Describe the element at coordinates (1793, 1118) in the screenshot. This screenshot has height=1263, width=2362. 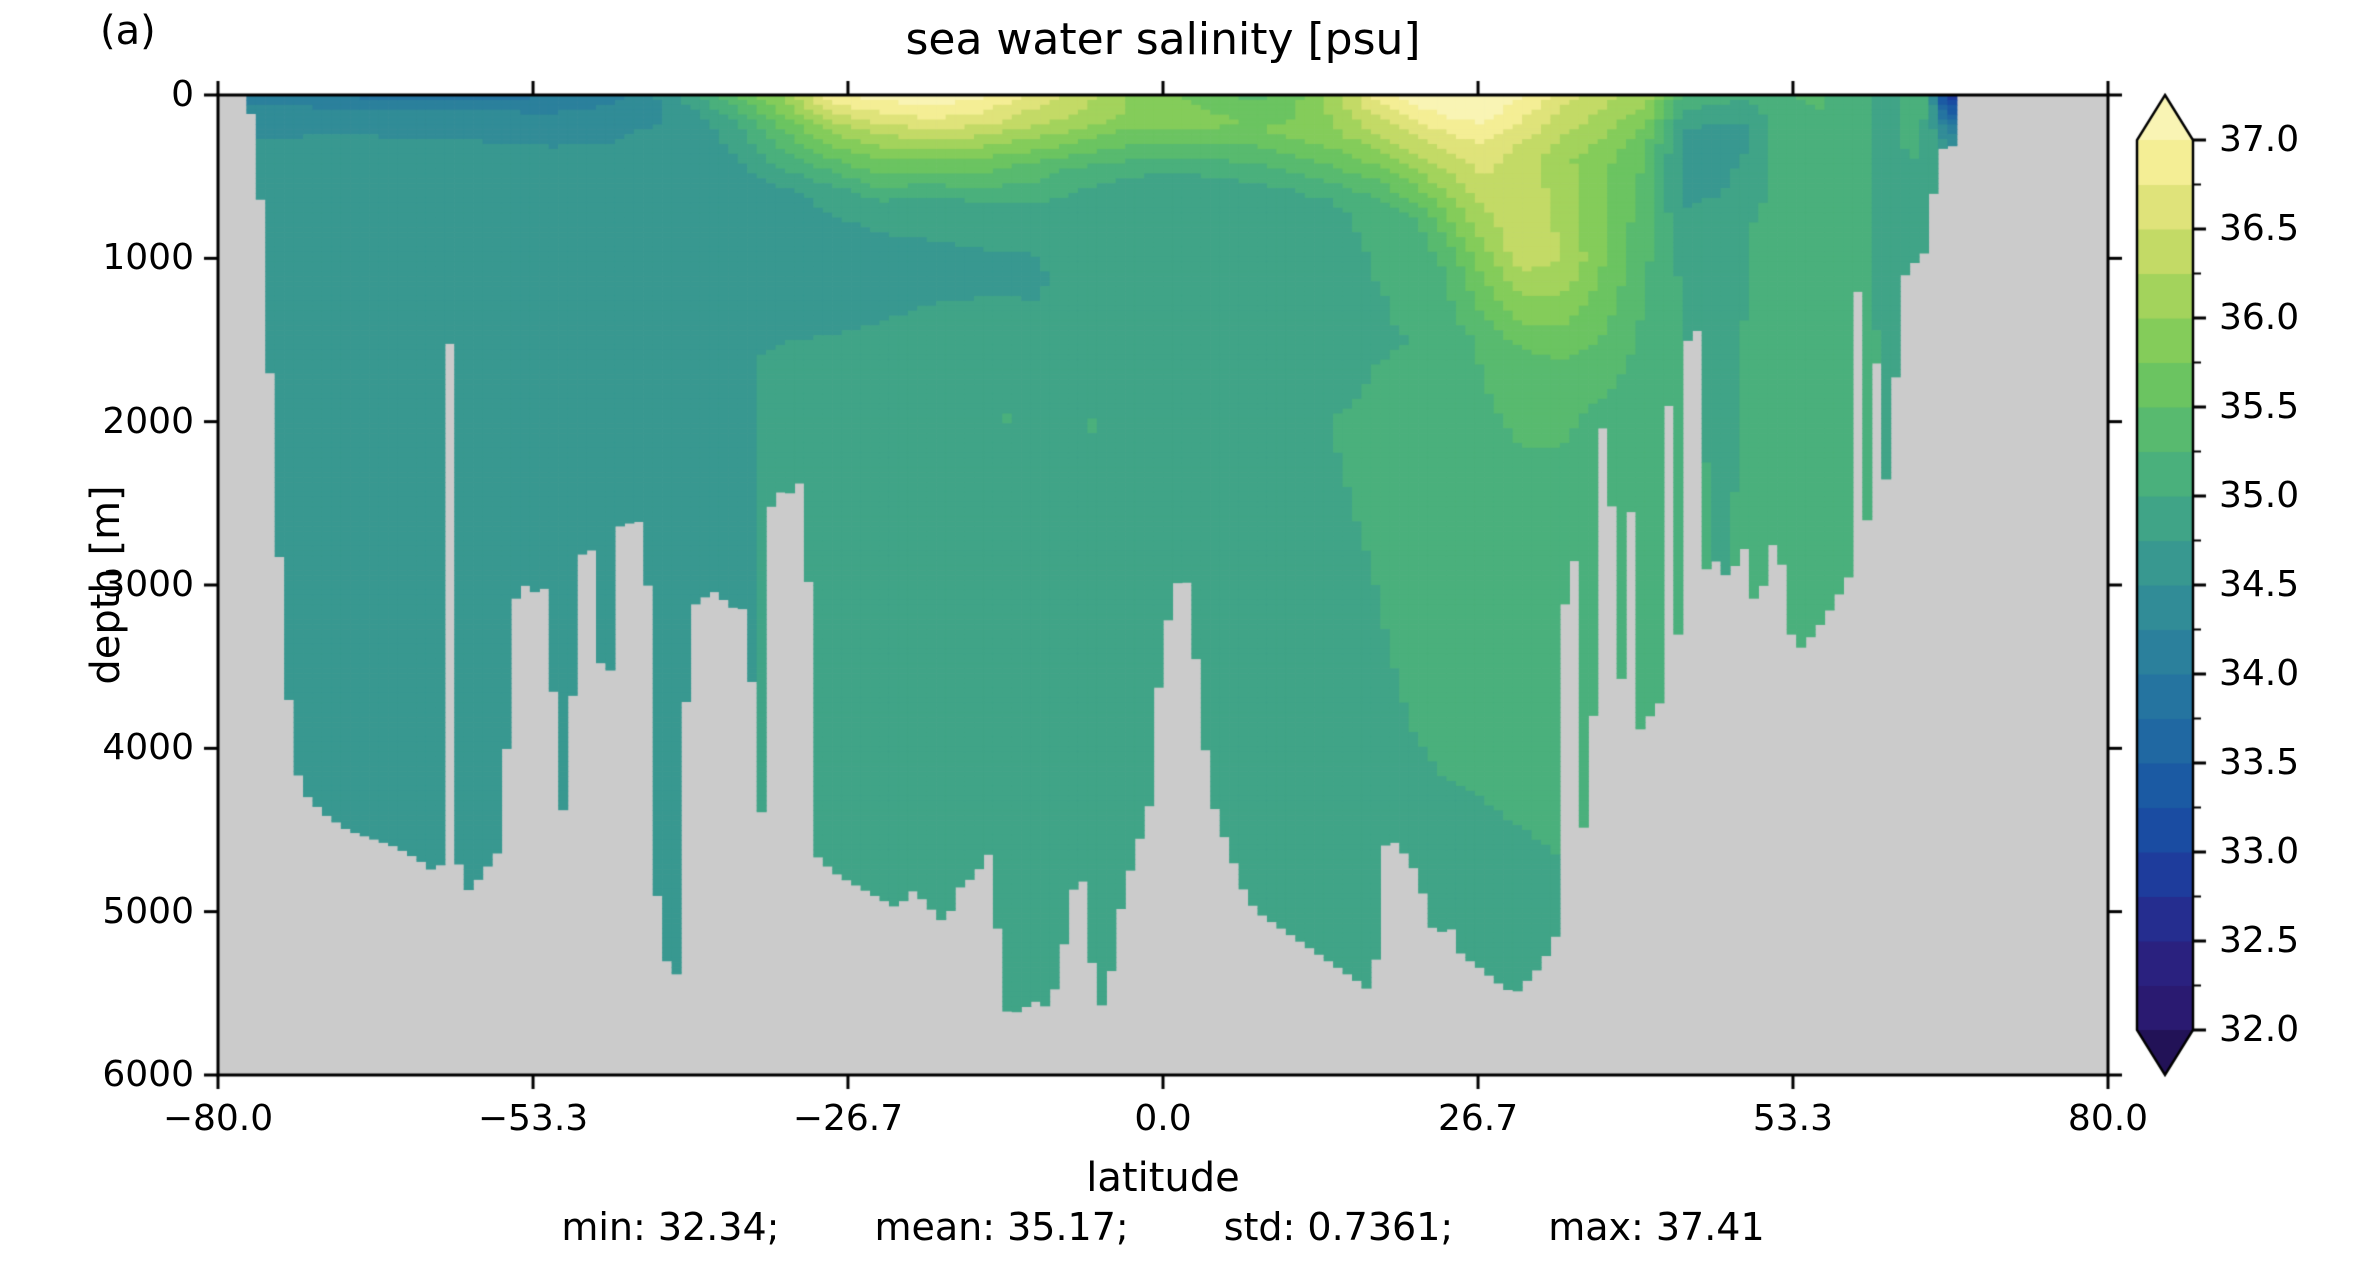
I see `x-tick-label: 53.3` at that location.